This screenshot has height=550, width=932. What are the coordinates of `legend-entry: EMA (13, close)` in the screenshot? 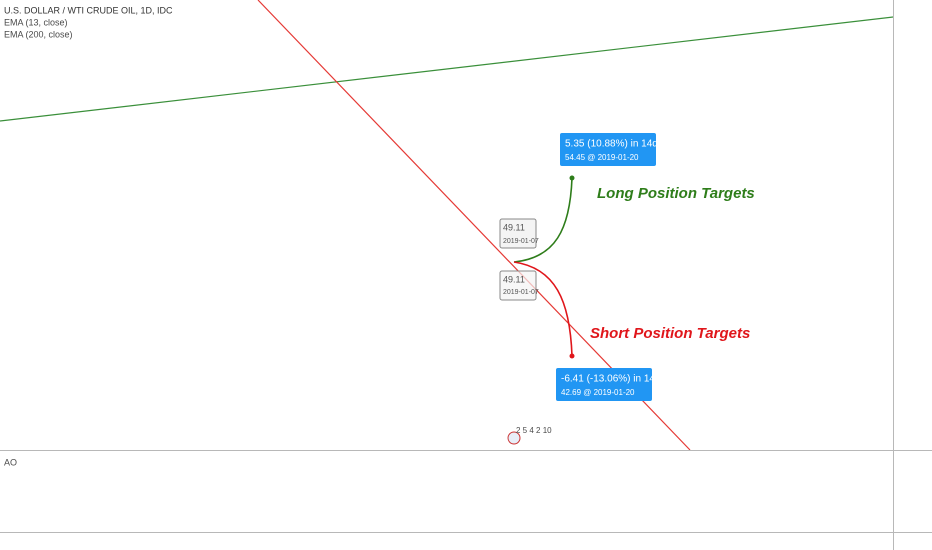 It's located at (36, 22).